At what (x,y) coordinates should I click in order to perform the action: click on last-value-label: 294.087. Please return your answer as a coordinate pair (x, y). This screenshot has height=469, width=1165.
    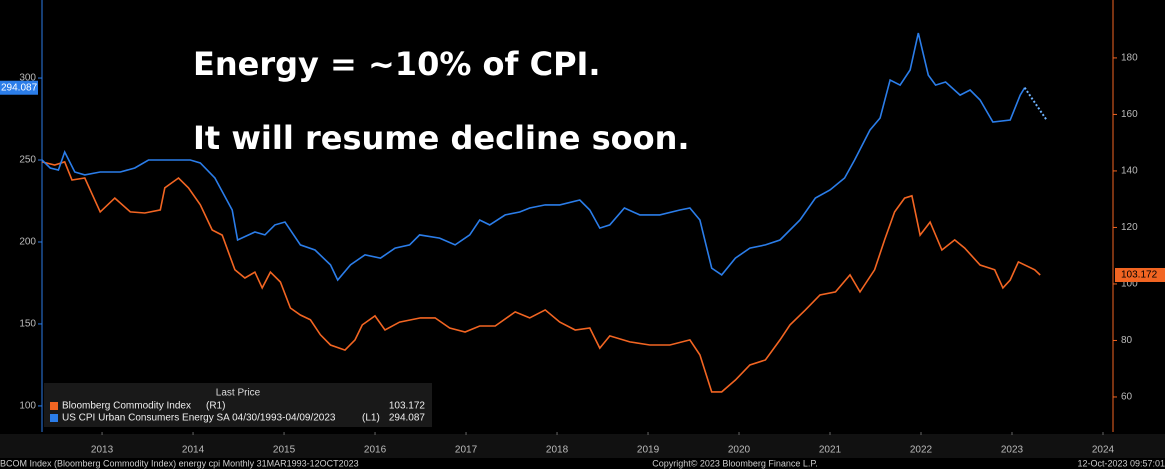
    Looking at the image, I should click on (19, 87).